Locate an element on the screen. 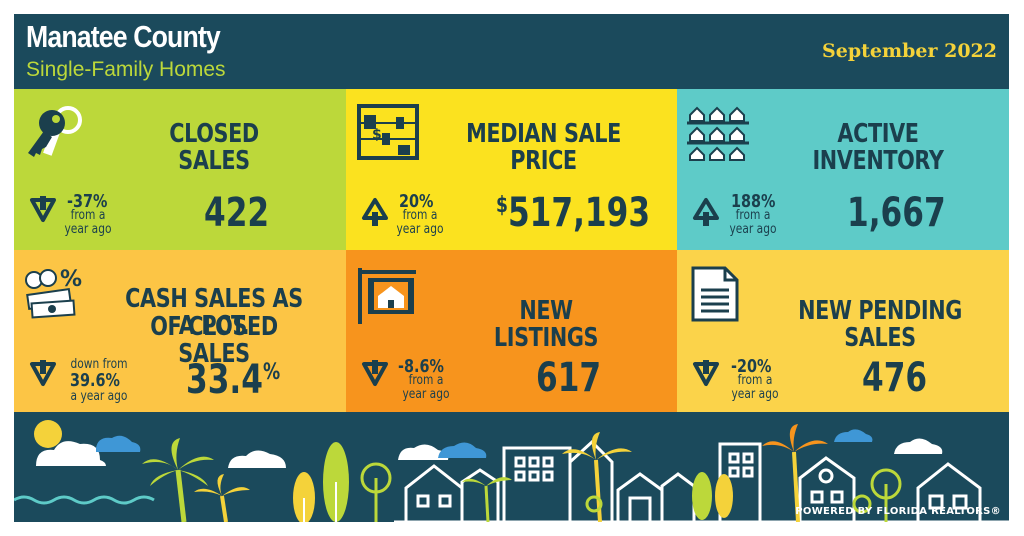 Image resolution: width=1024 pixels, height=536 pixels. tile-title: CLOSED SALES is located at coordinates (214, 148).